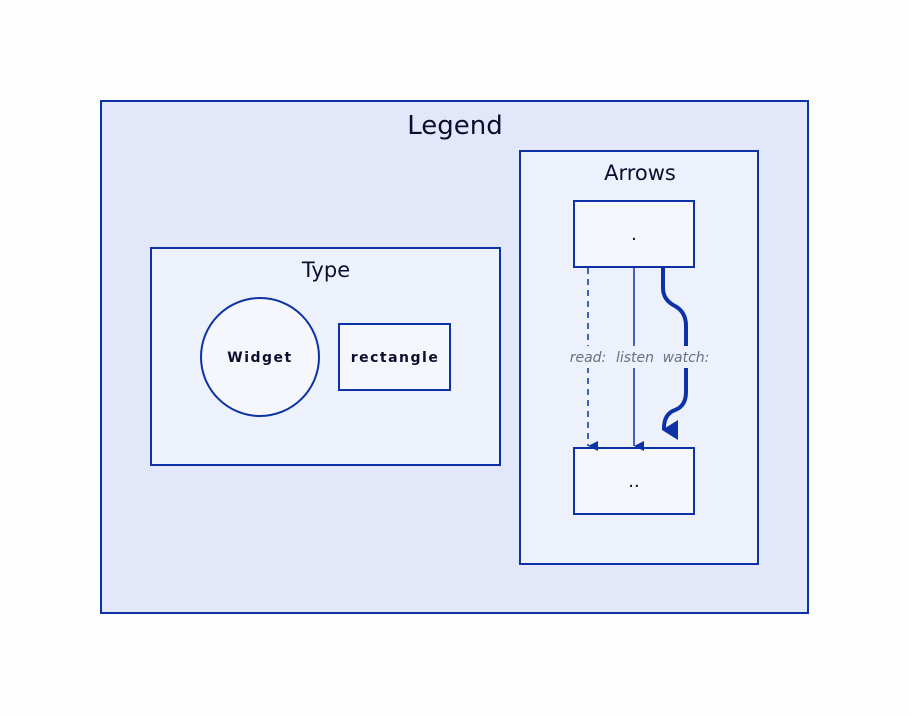 This screenshot has height=716, width=910. I want to click on read-label-bg, so click(588, 357).